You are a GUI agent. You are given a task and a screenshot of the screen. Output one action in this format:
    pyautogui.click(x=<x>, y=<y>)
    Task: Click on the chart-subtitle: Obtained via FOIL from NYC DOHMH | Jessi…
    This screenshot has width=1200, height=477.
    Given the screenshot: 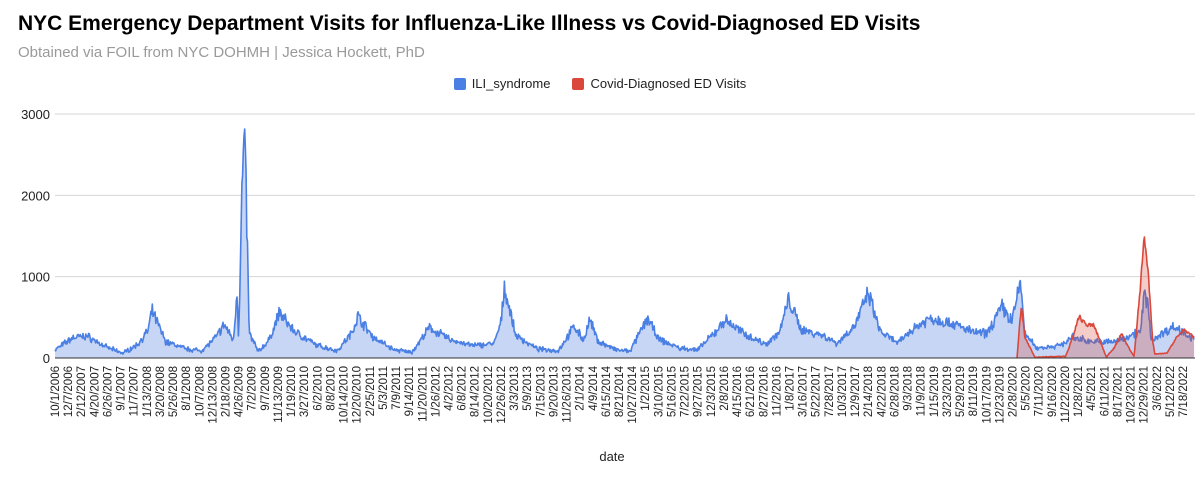 What is the action you would take?
    pyautogui.click(x=221, y=52)
    